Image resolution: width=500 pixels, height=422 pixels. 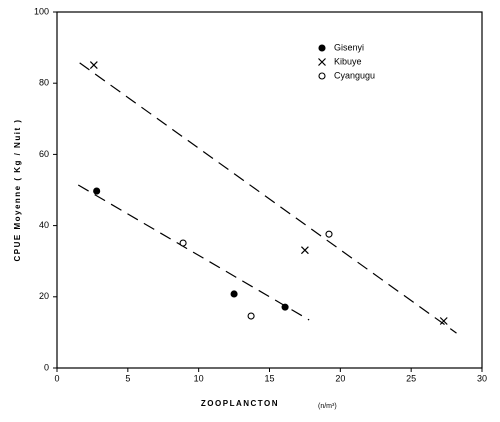 I want to click on y-tick-label: 0, so click(x=46, y=367).